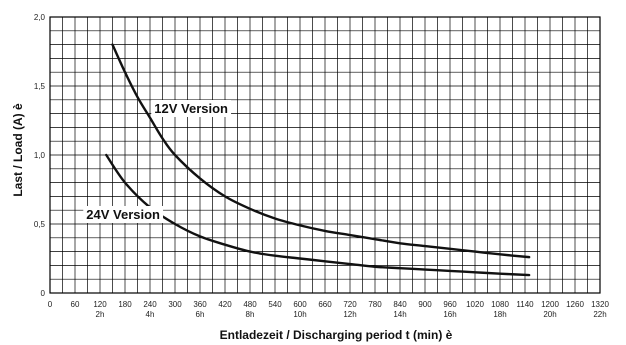  I want to click on x-tick-label: 420, so click(225, 304).